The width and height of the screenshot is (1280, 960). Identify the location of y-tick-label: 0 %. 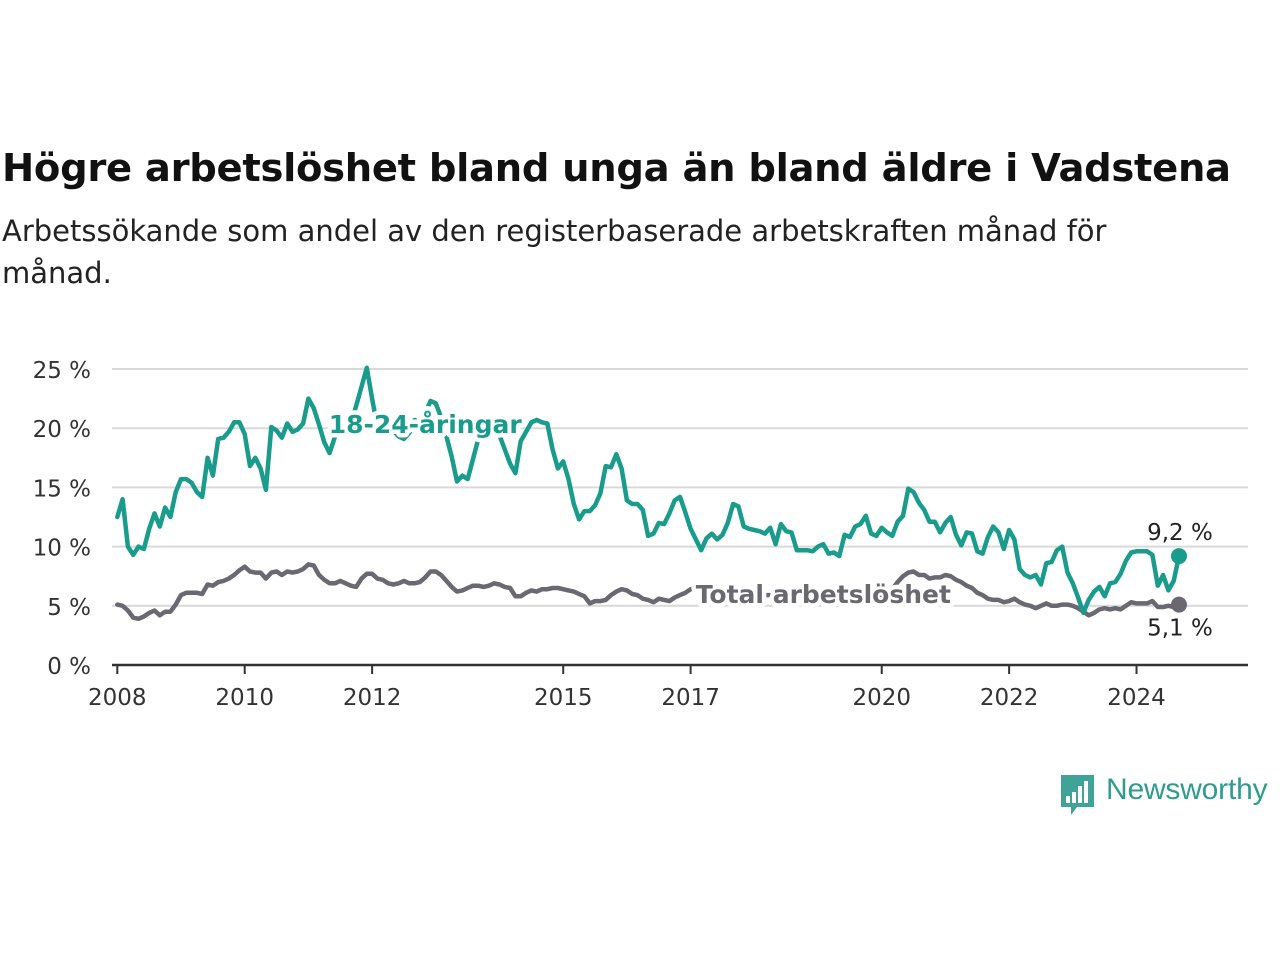
(69, 667).